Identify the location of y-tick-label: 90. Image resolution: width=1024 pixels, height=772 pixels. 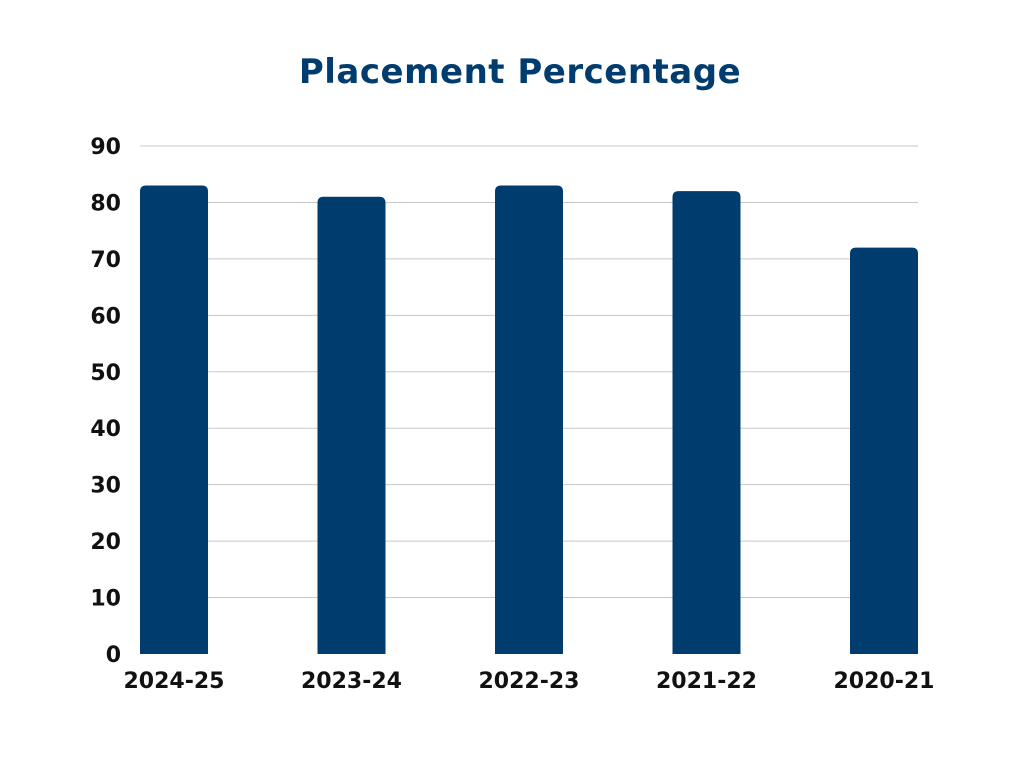
(105, 147).